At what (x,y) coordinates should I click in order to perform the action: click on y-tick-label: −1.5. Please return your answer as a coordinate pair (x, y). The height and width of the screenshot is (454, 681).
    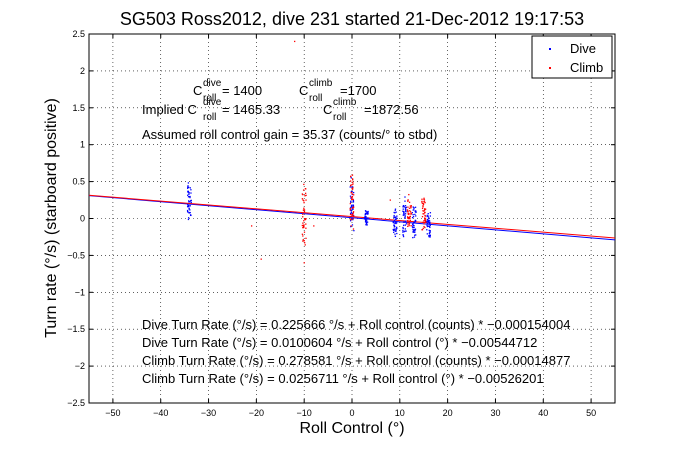
    Looking at the image, I should click on (76, 329).